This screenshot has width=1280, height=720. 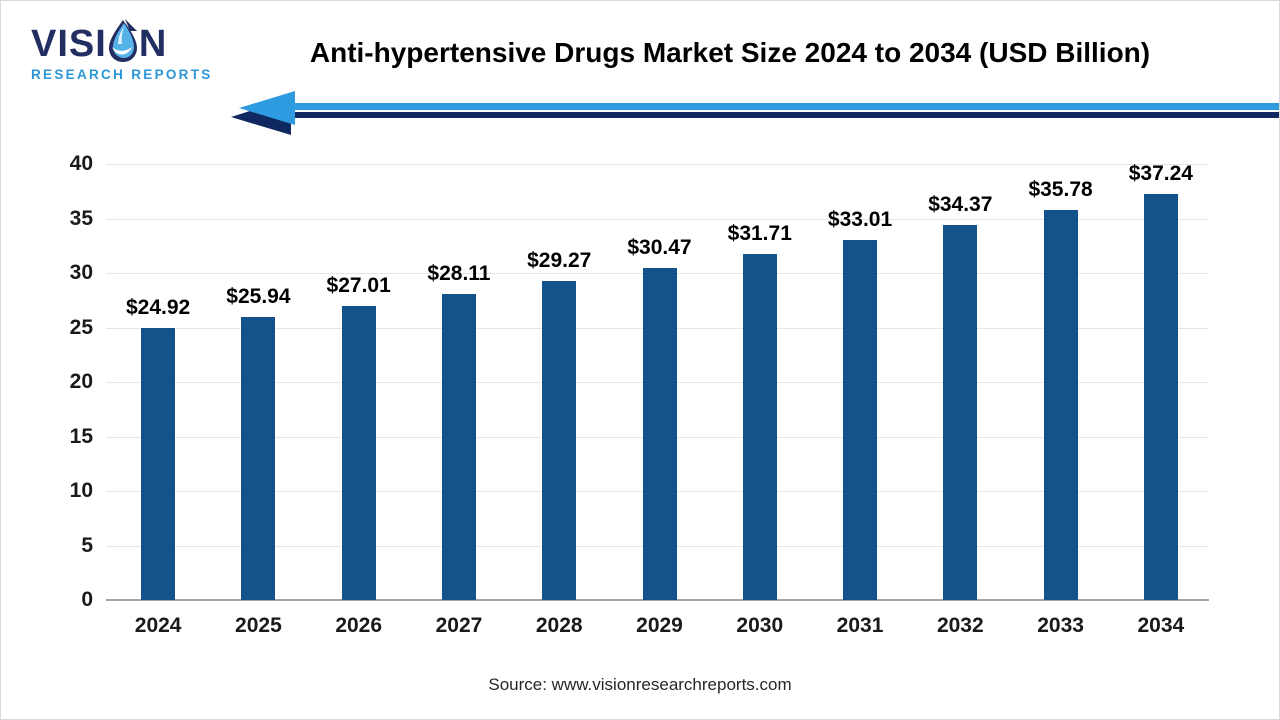 What do you see at coordinates (358, 285) in the screenshot?
I see `bar-value-label: $27.01` at bounding box center [358, 285].